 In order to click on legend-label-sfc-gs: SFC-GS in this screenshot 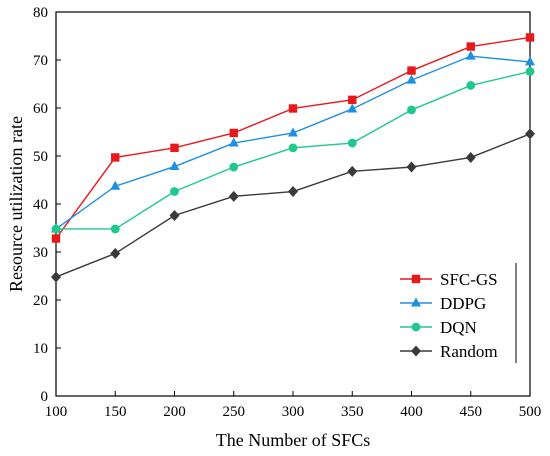, I will do `click(469, 279)`.